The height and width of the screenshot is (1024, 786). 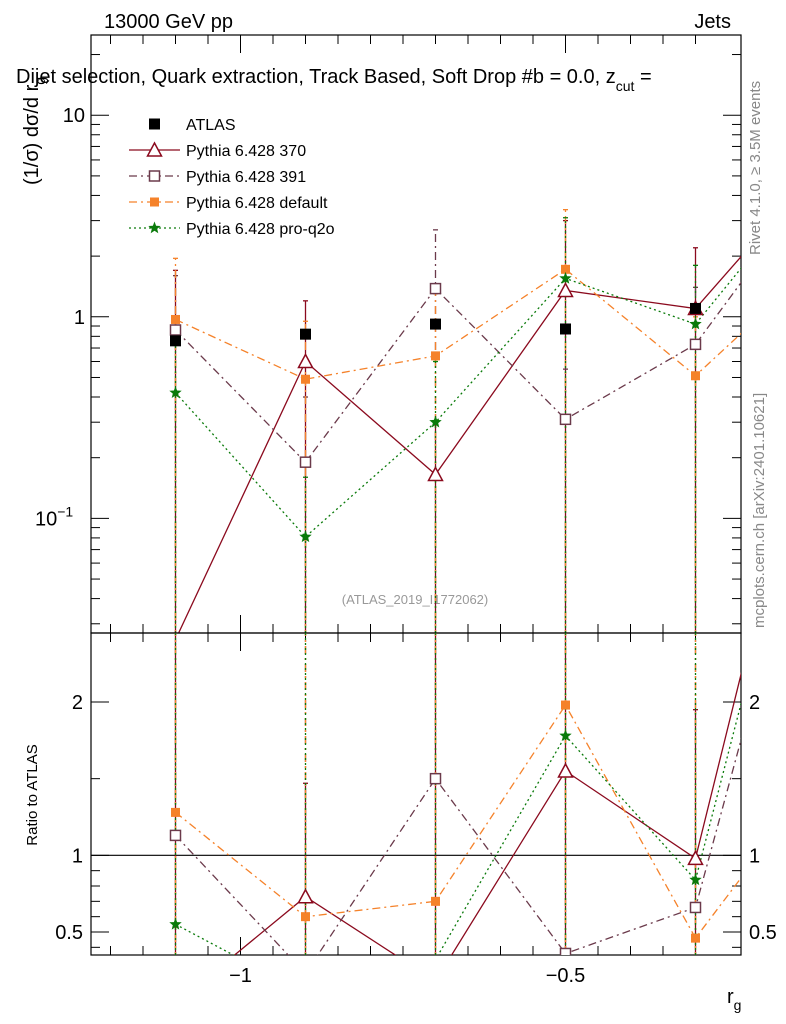 I want to click on legend-label-p391: Pythia 6.428 391, so click(x=246, y=177).